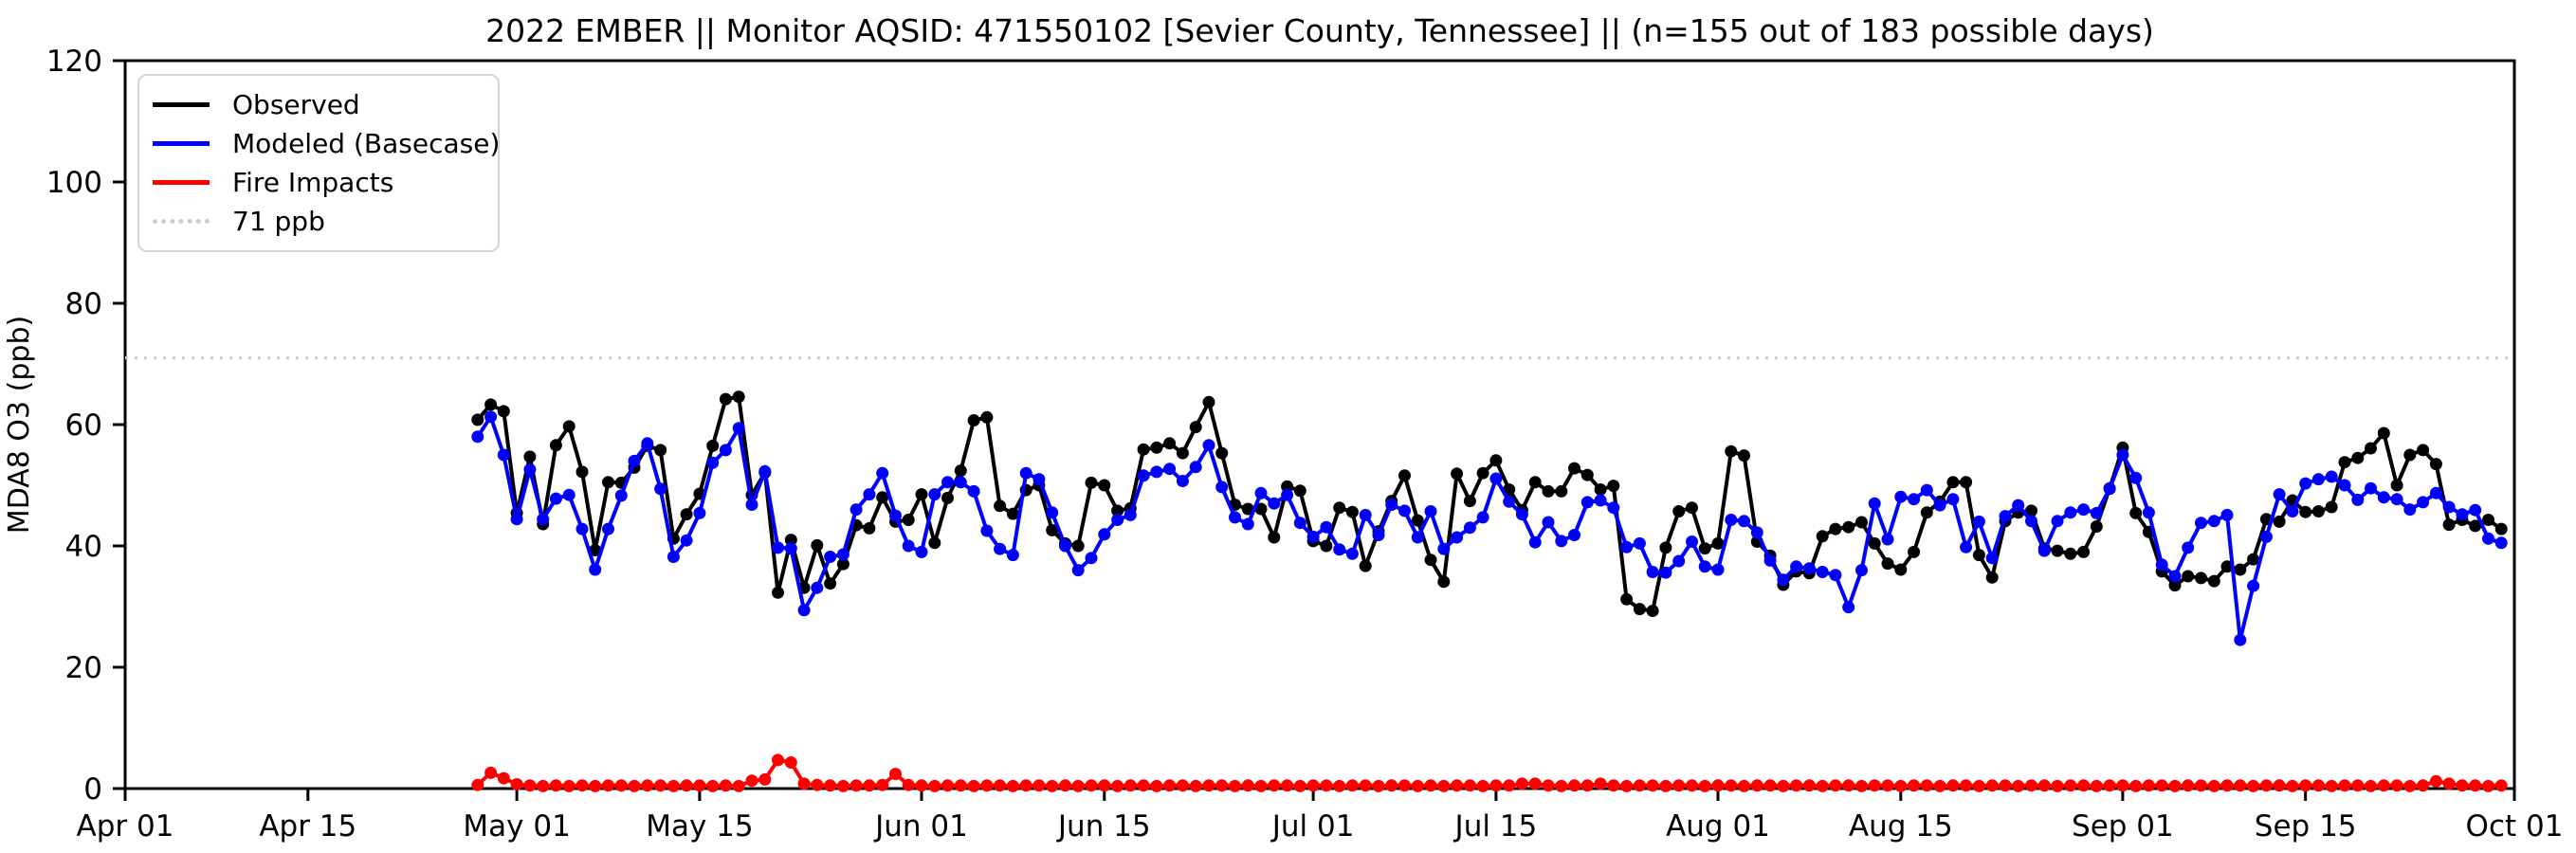  What do you see at coordinates (181, 221) in the screenshot?
I see `legend-swatch-dotted` at bounding box center [181, 221].